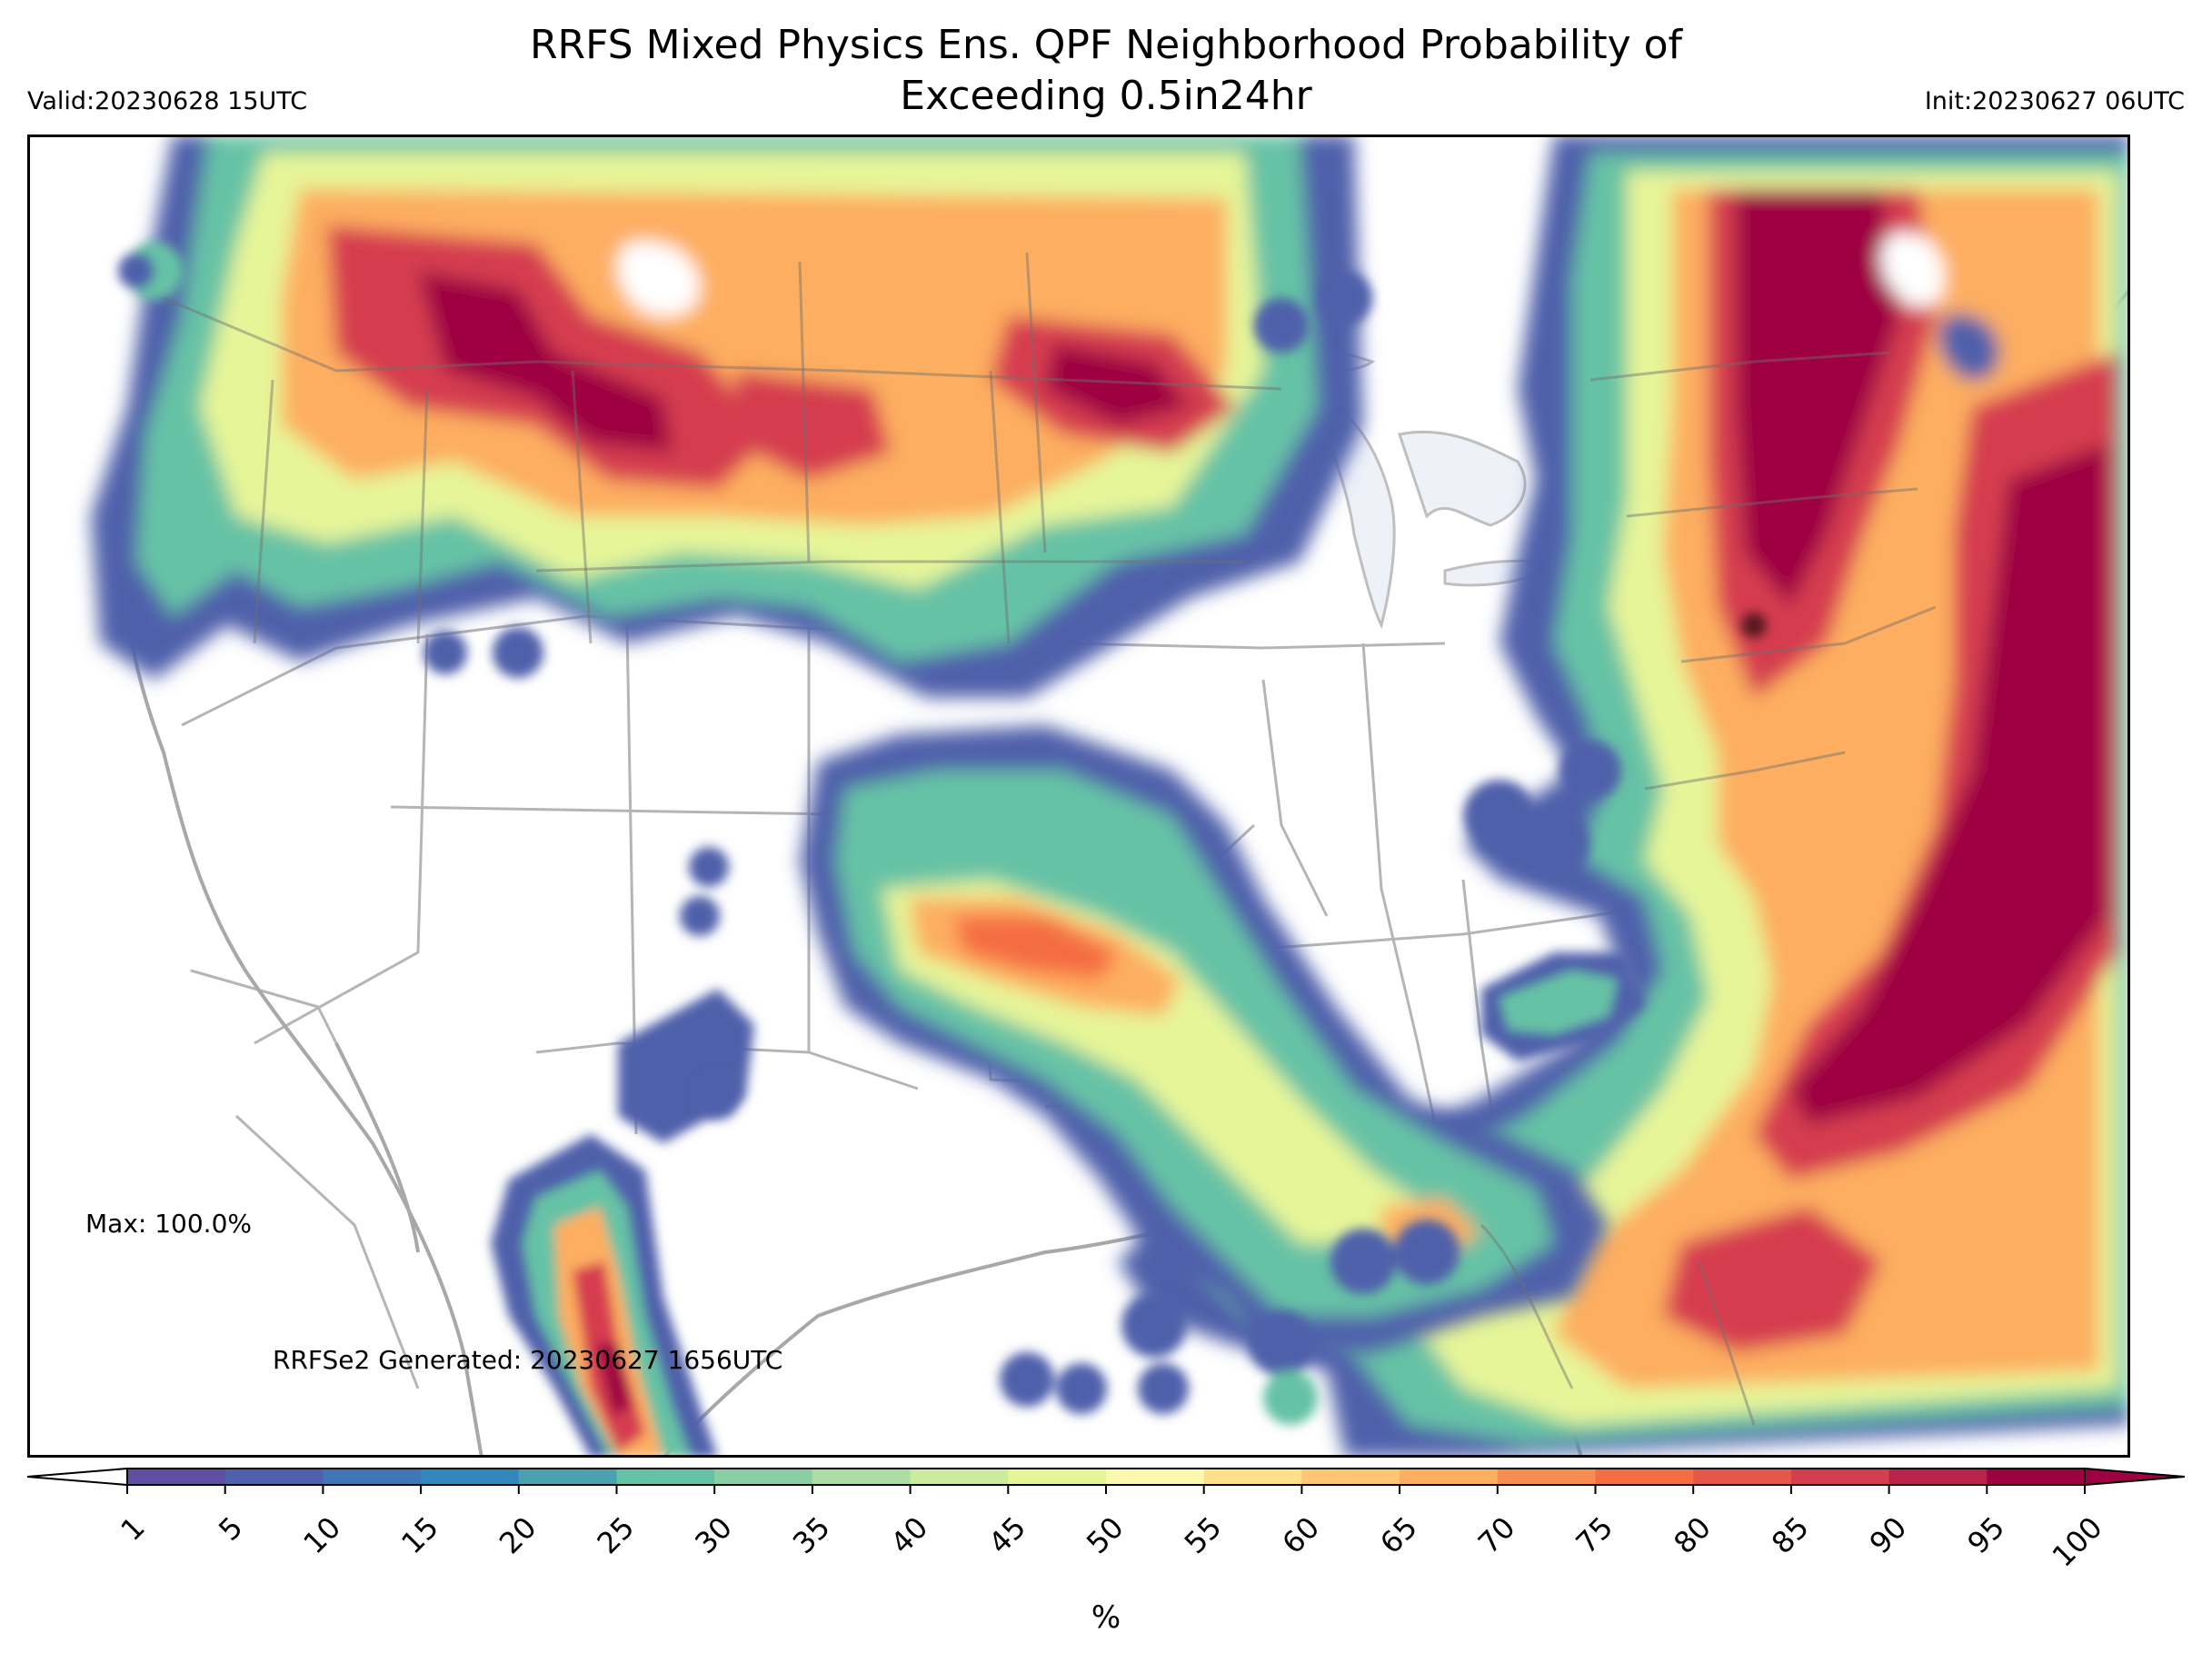  I want to click on colorbar-tick-label: 35, so click(811, 1535).